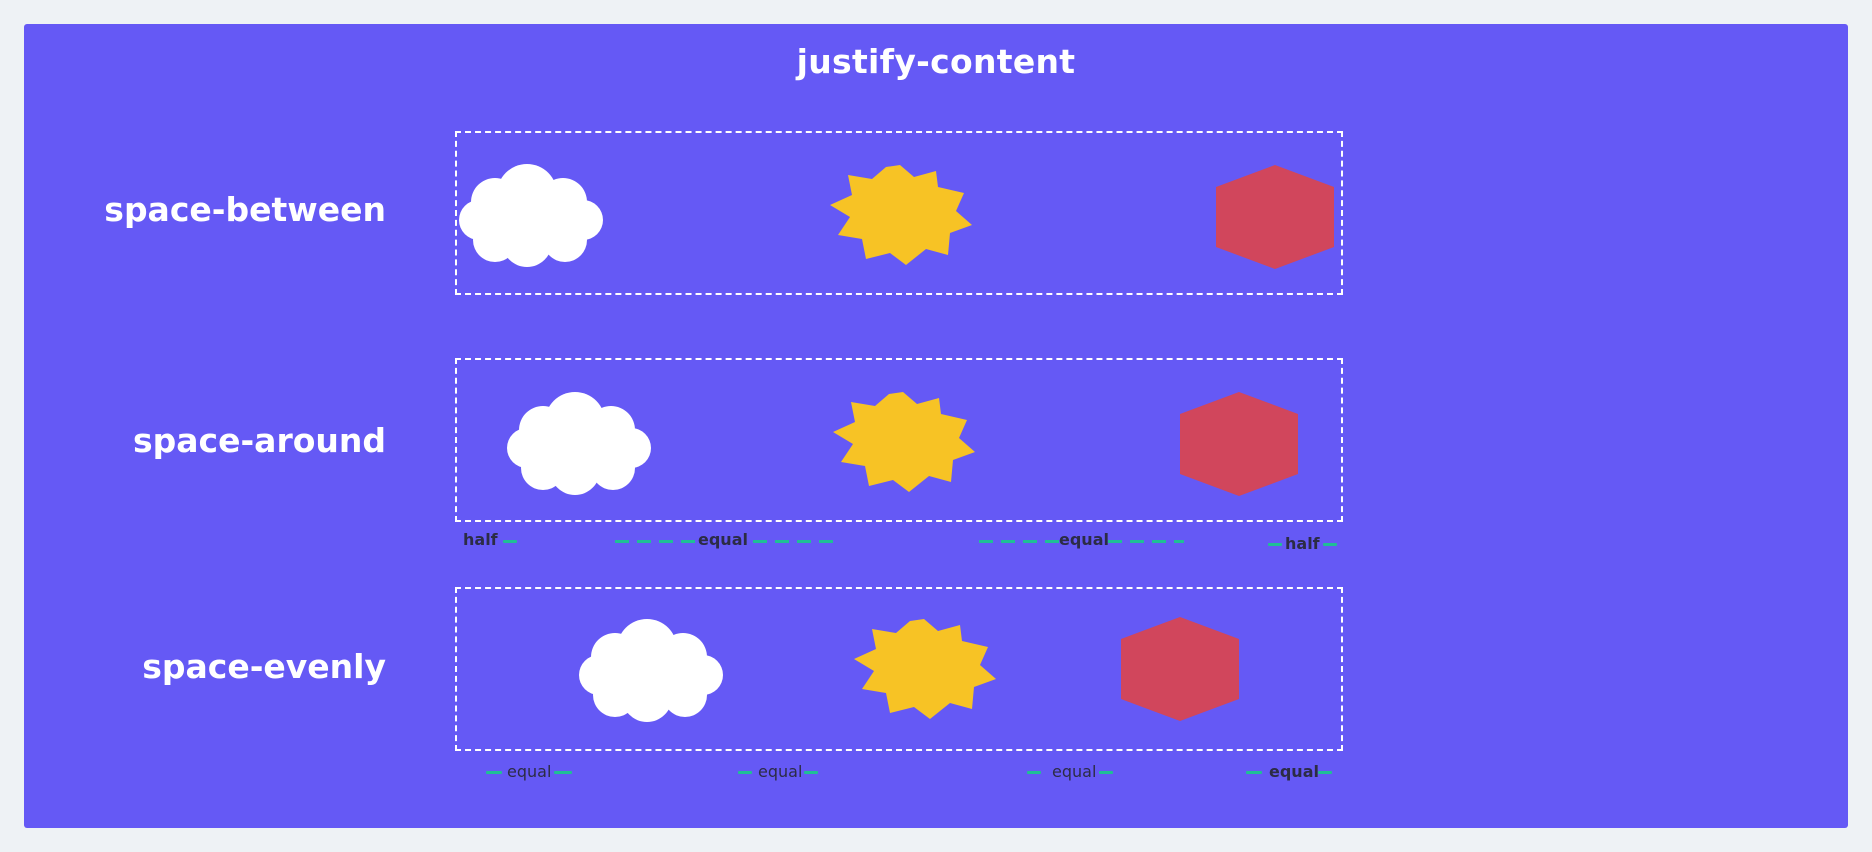  What do you see at coordinates (245, 209) in the screenshot?
I see `row-label-space-between: space-between` at bounding box center [245, 209].